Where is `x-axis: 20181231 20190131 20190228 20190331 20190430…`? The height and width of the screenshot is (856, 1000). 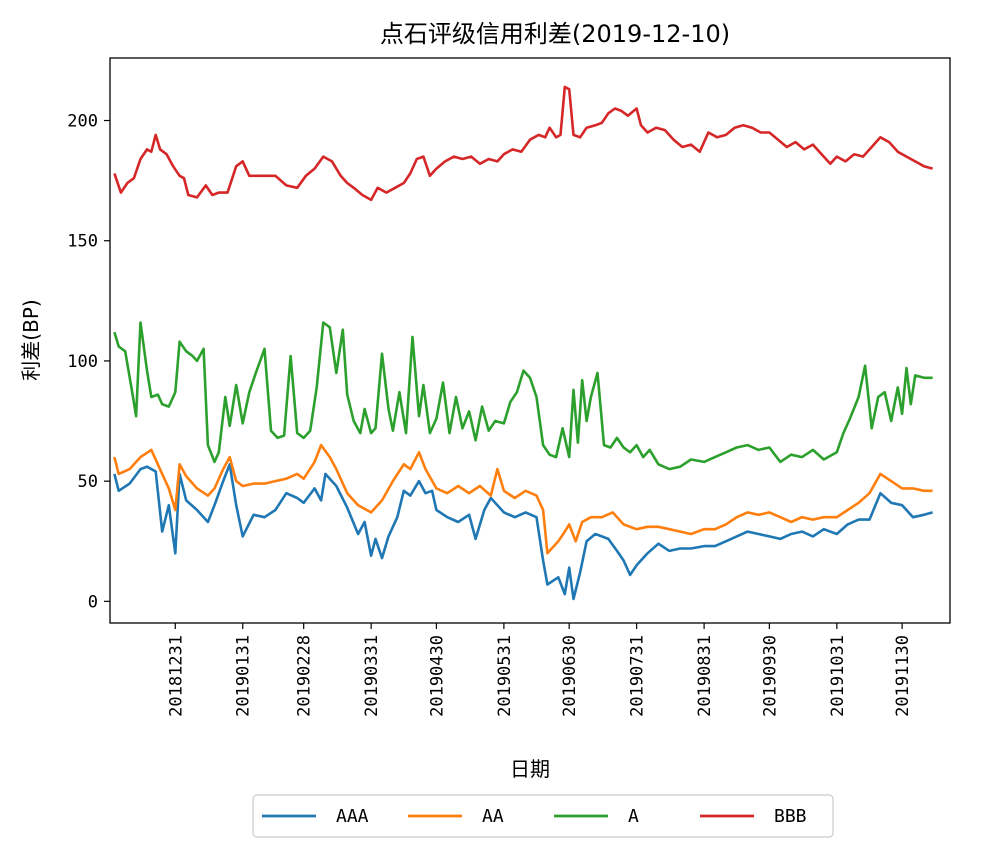
x-axis: 20181231 20190131 20190228 20190331 20190430… is located at coordinates (539, 670).